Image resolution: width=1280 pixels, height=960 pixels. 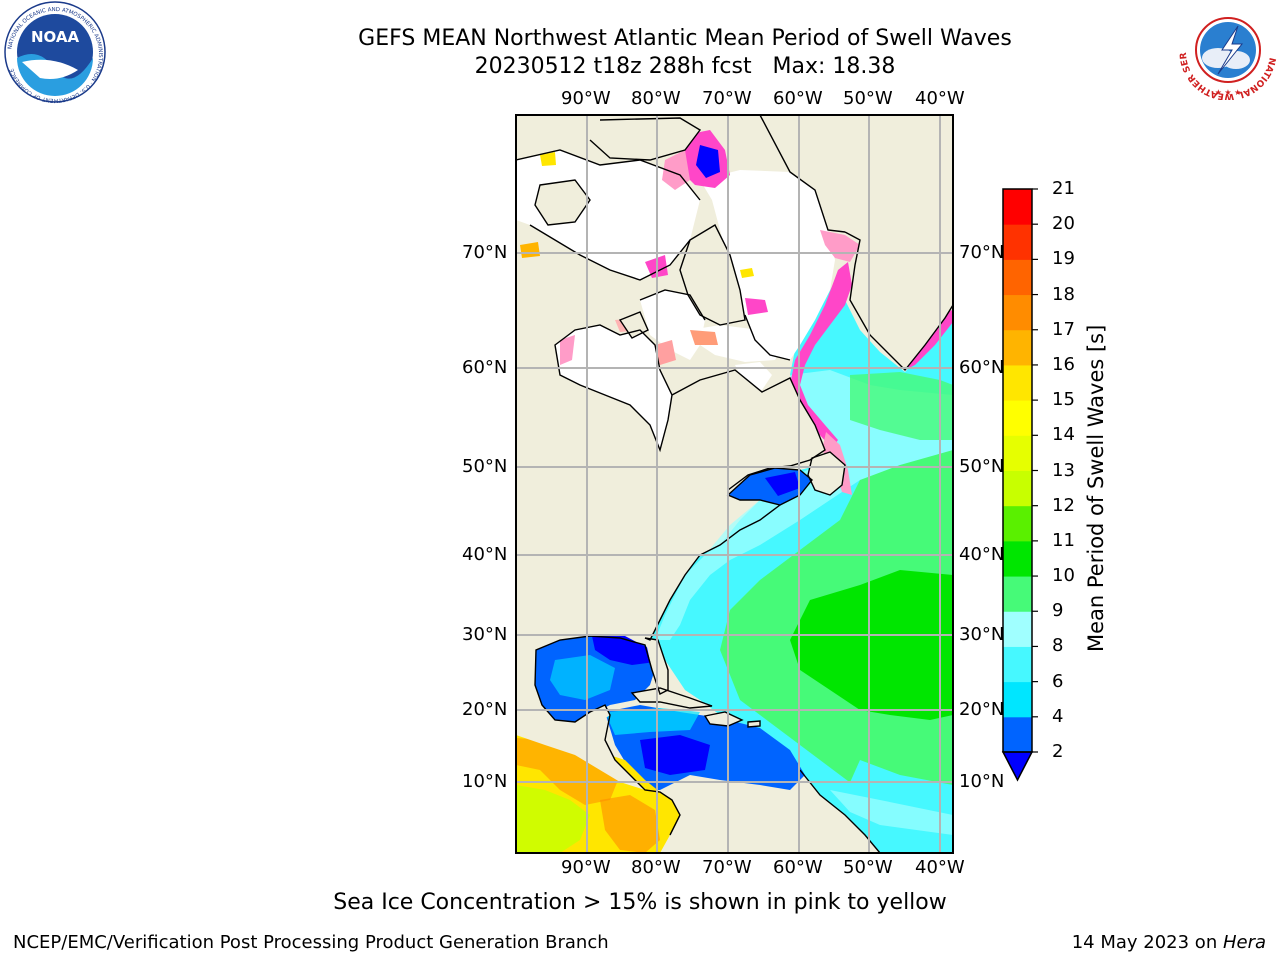 What do you see at coordinates (982, 709) in the screenshot?
I see `lat-label-right-20n: 20°N` at bounding box center [982, 709].